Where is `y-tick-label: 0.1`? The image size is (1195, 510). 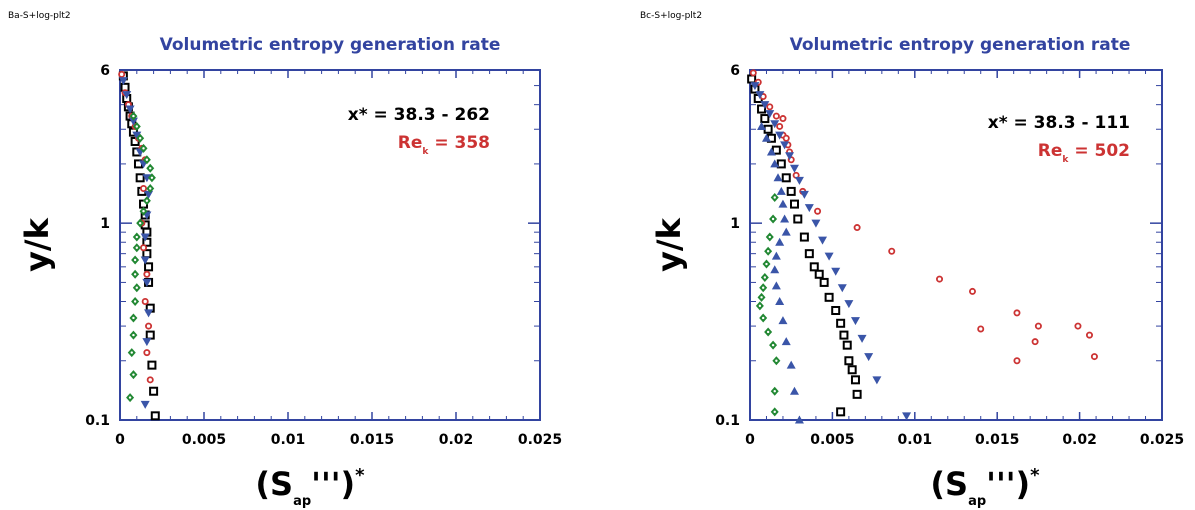
y-tick-label: 0.1 is located at coordinates (97, 421).